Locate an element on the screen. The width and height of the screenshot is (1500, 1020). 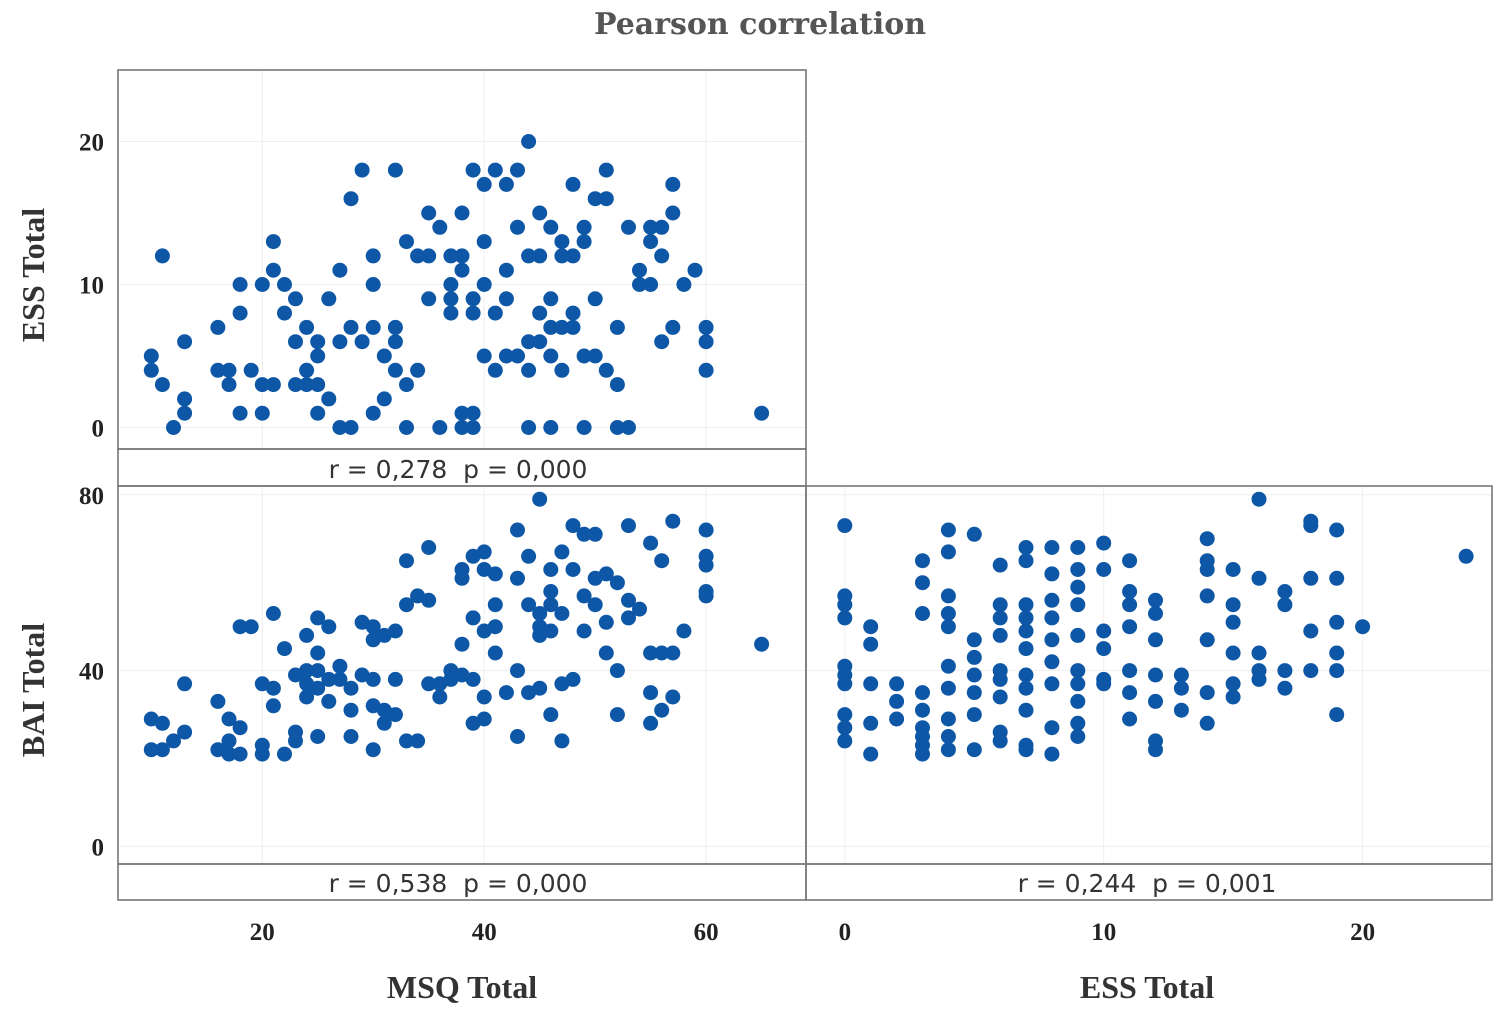
y-tick-label: 40 is located at coordinates (91, 672).